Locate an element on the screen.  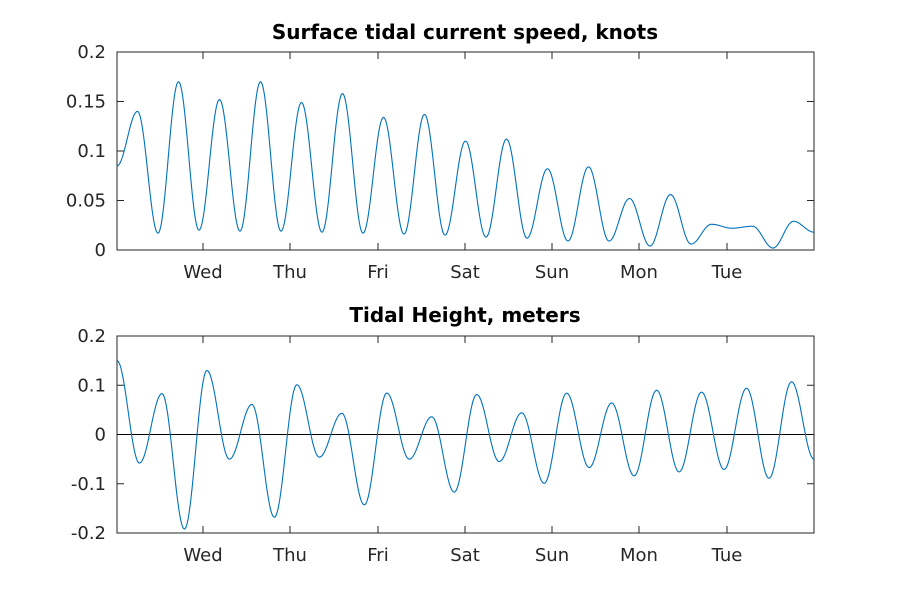
current-speed-ytick-label: 0.2 is located at coordinates (91, 52).